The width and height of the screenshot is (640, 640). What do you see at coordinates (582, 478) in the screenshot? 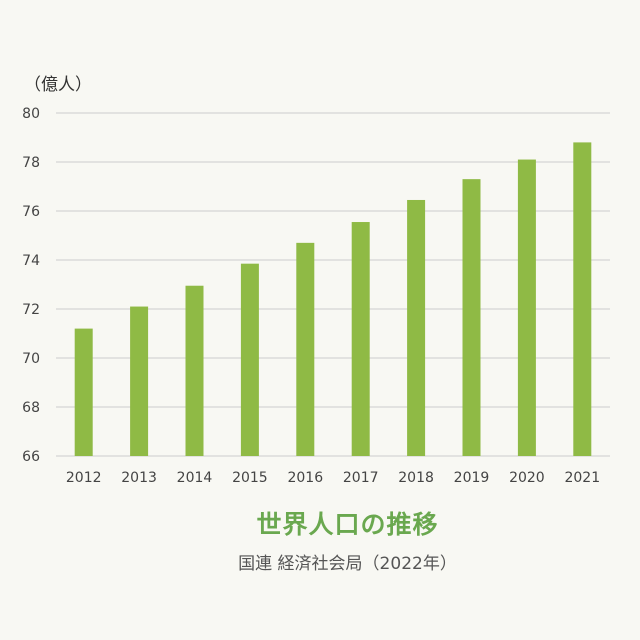
I see `x-tick-label: 2021` at bounding box center [582, 478].